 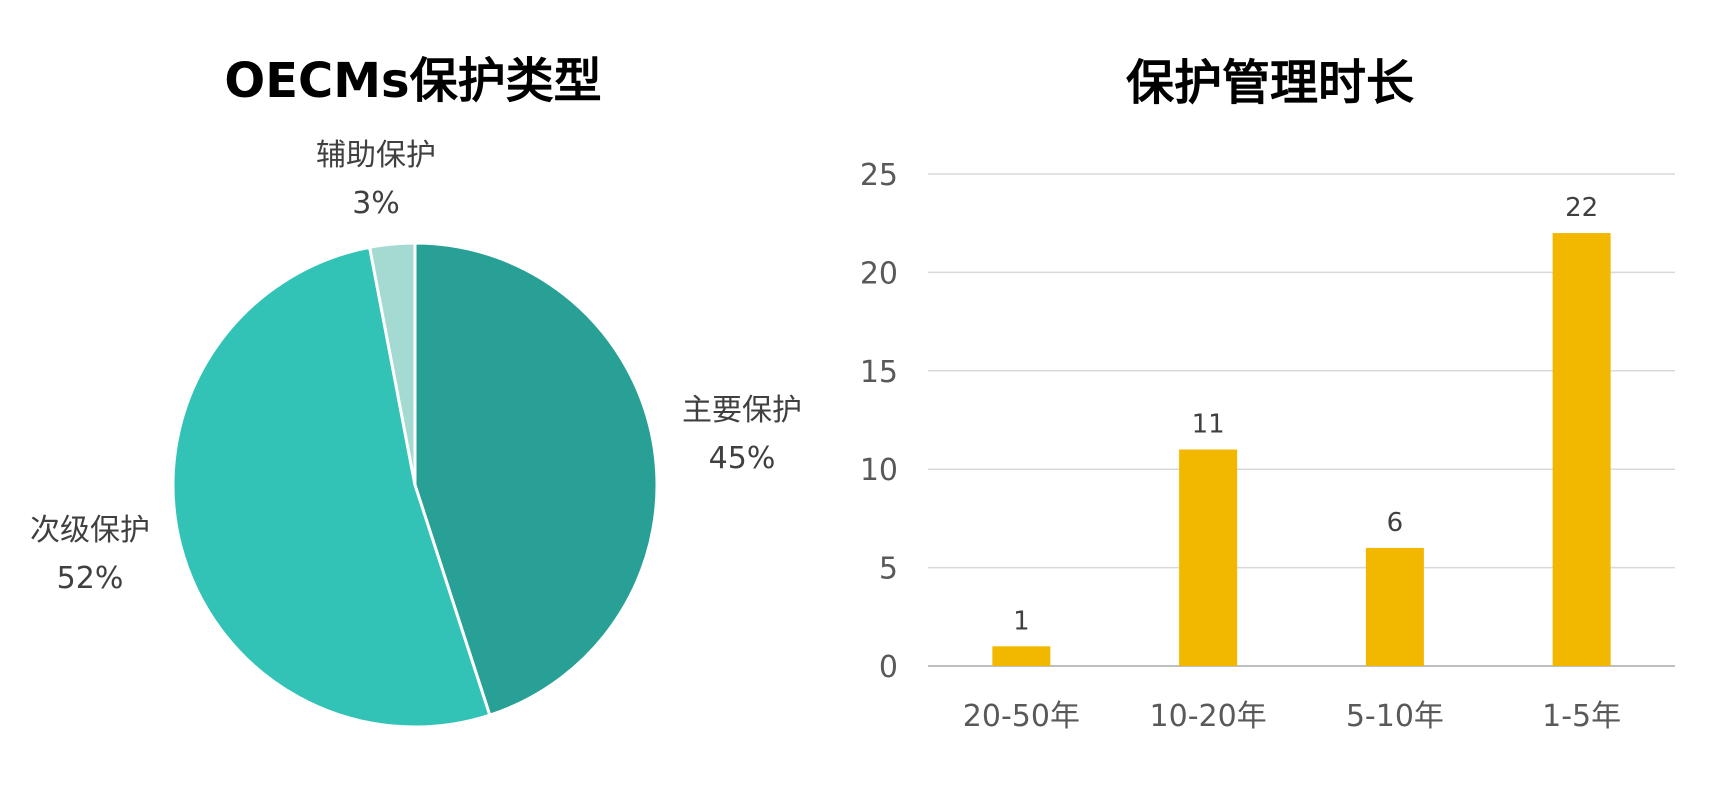 What do you see at coordinates (879, 372) in the screenshot?
I see `y-tick-label: 15` at bounding box center [879, 372].